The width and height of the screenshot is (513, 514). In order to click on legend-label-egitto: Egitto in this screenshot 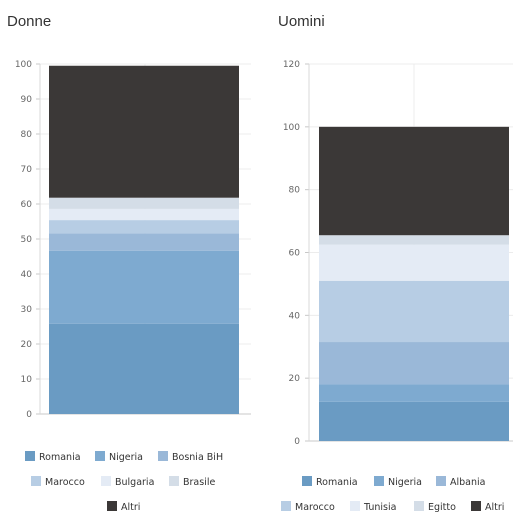, I will do `click(442, 507)`.